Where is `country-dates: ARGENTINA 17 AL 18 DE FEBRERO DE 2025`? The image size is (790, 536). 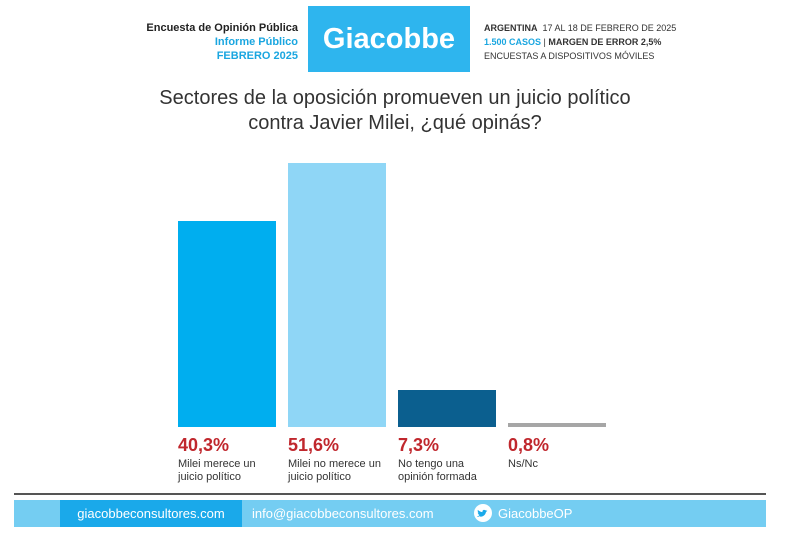
country-dates: ARGENTINA 17 AL 18 DE FEBRERO DE 2025 is located at coordinates (580, 28).